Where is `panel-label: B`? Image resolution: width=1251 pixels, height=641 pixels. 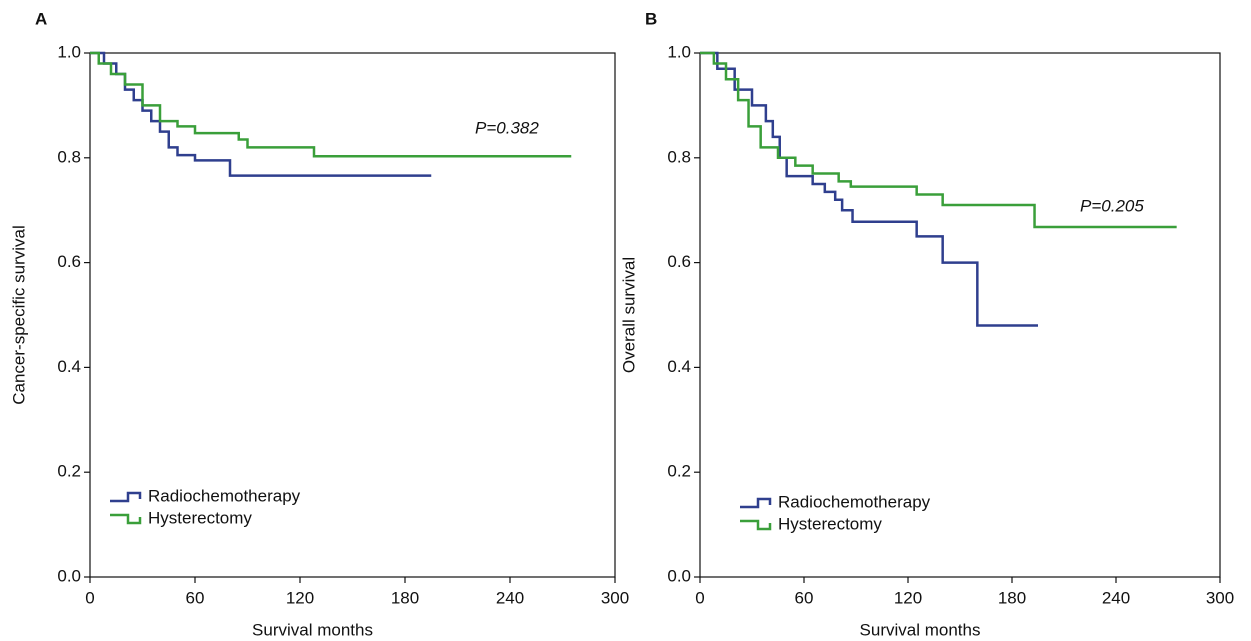 panel-label: B is located at coordinates (651, 18).